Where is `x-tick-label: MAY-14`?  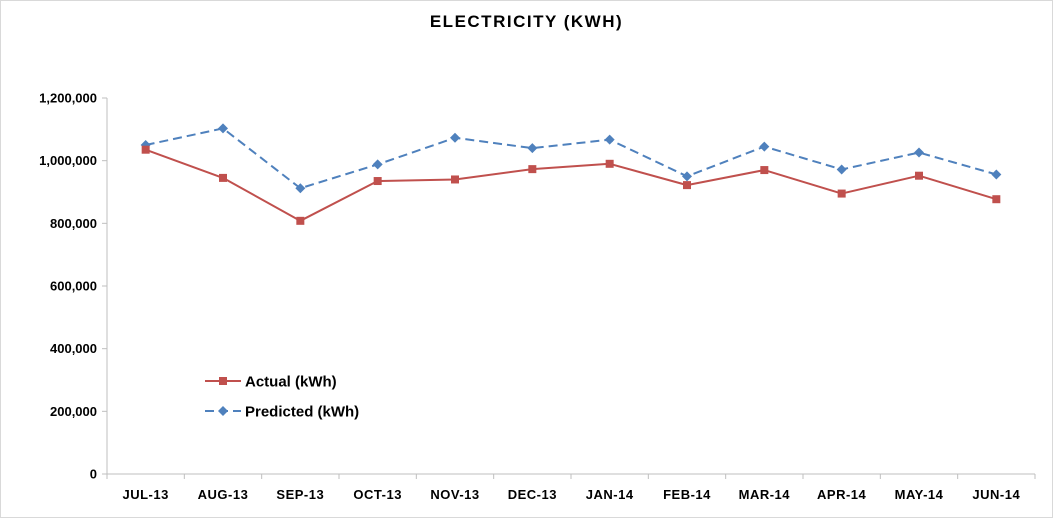
x-tick-label: MAY-14 is located at coordinates (919, 494).